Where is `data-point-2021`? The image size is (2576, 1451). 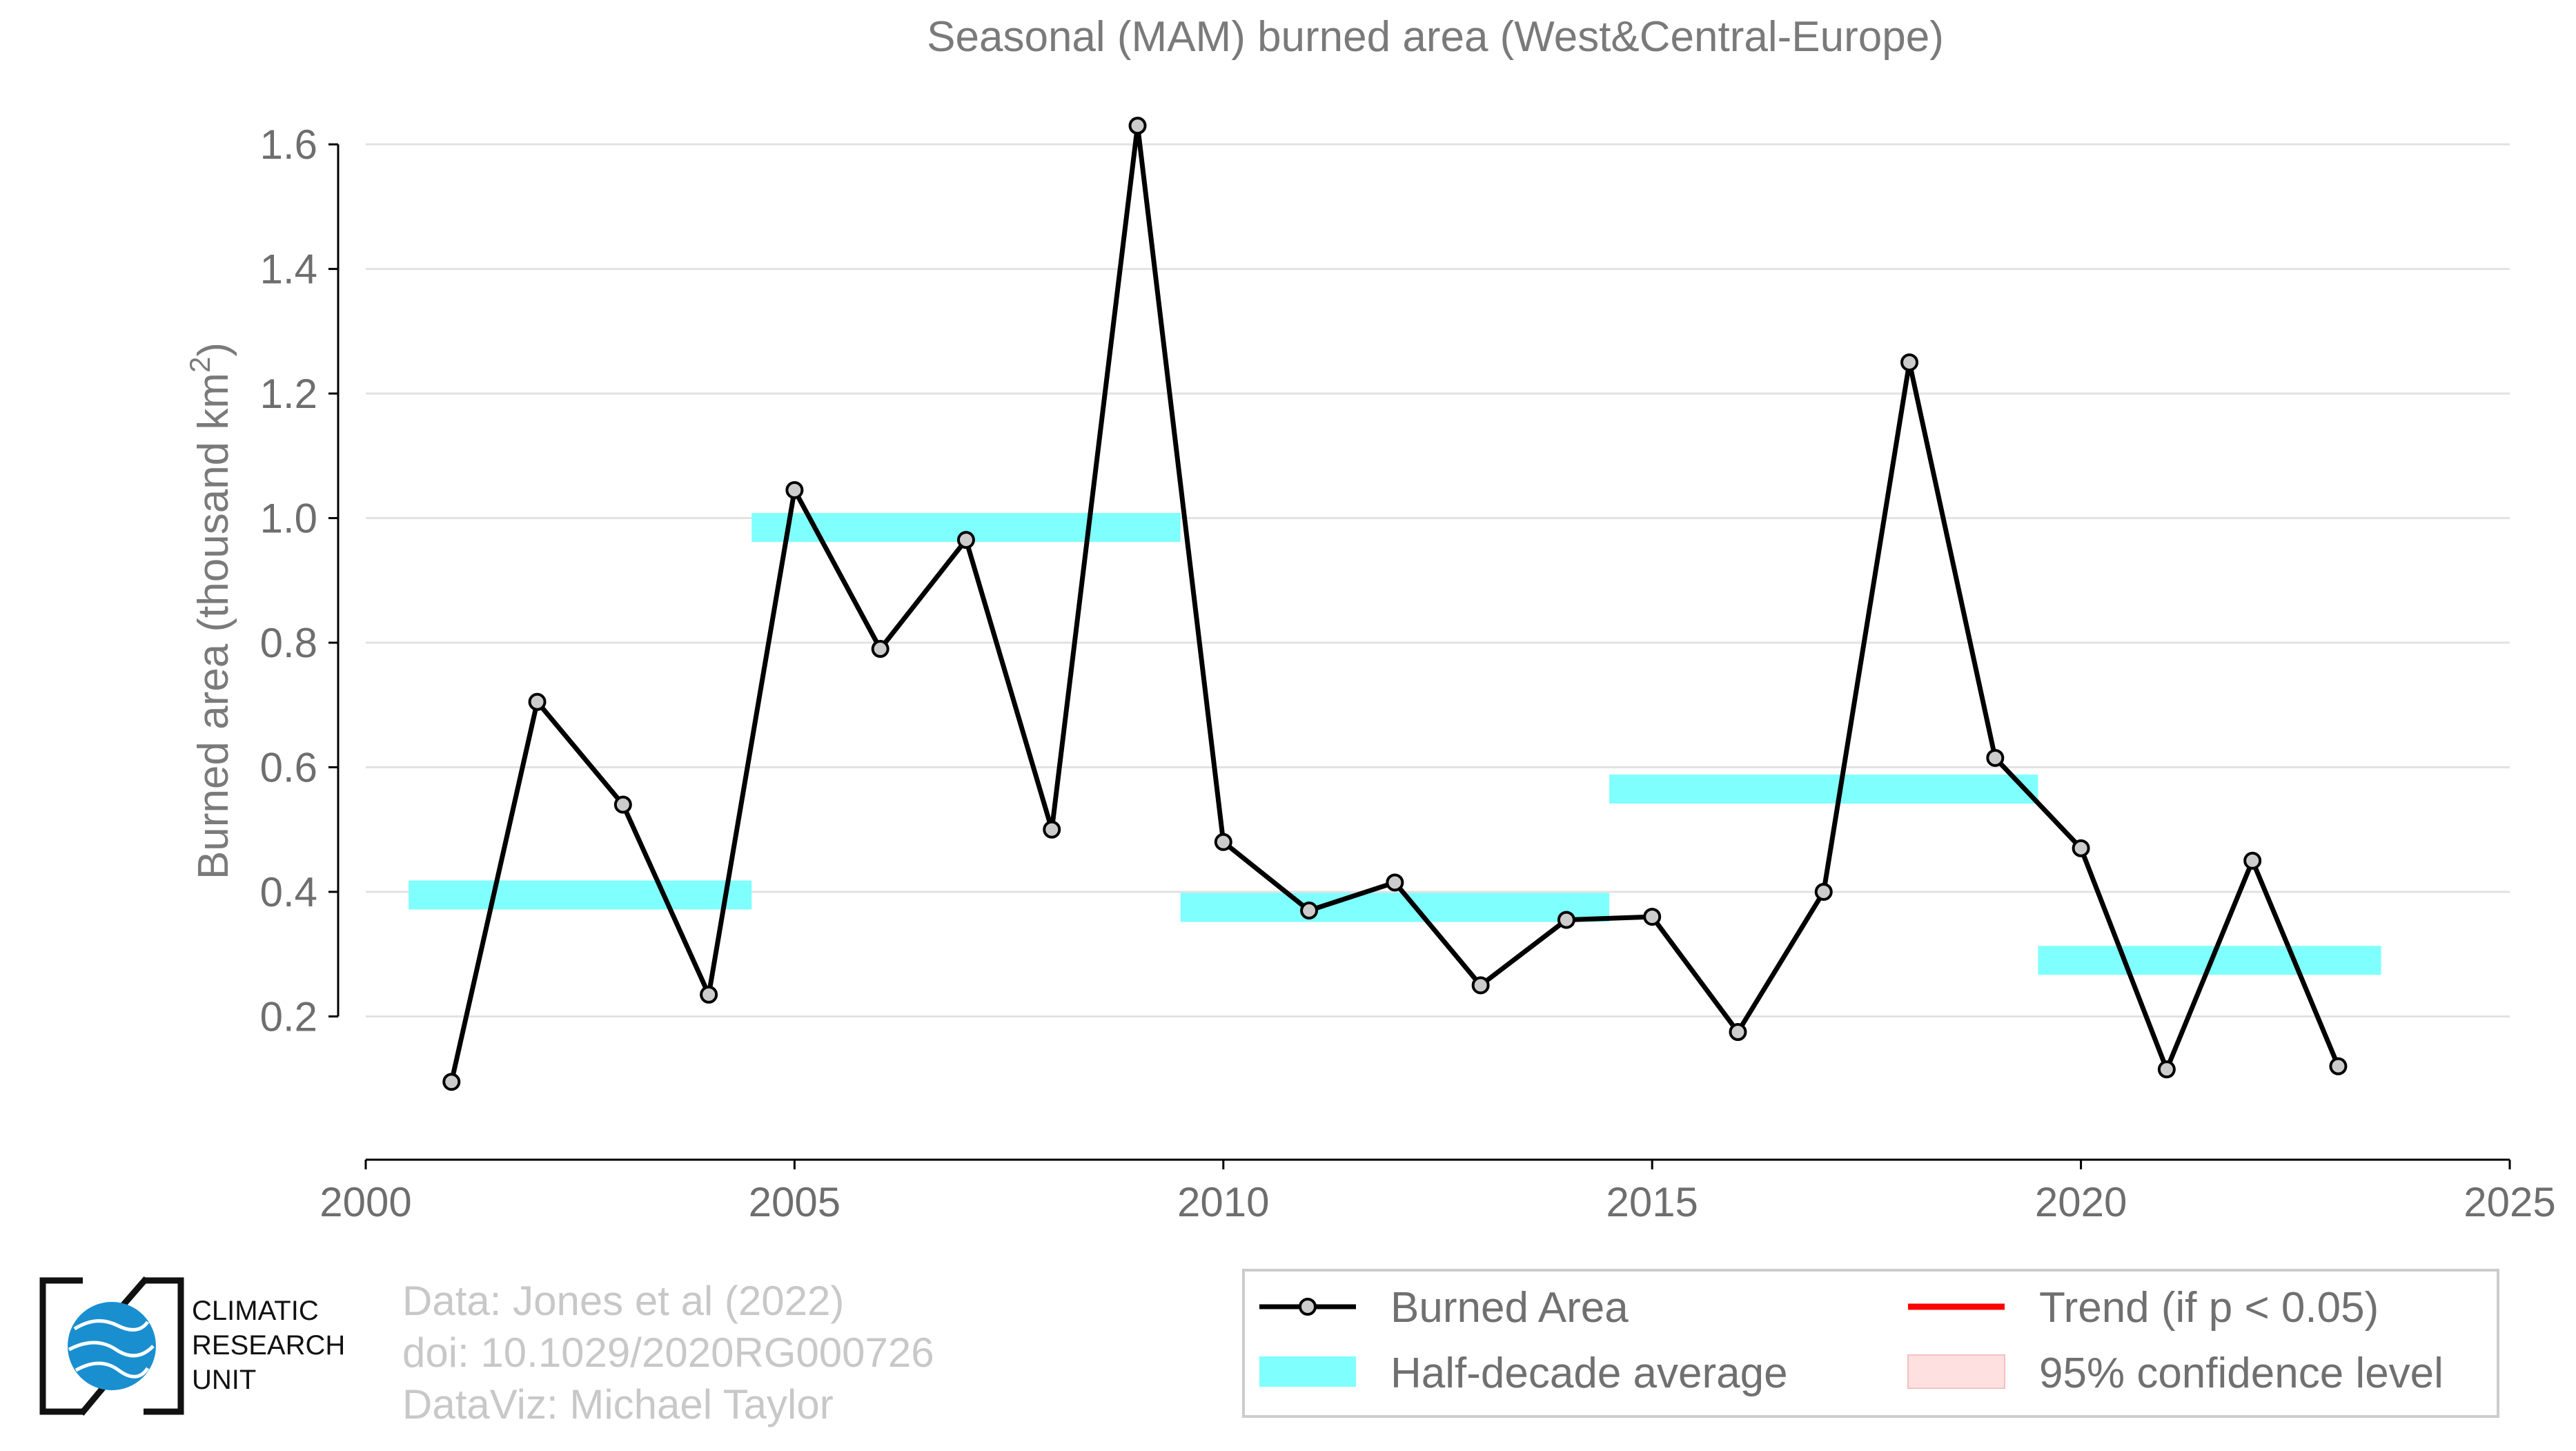
data-point-2021 is located at coordinates (2166, 1069).